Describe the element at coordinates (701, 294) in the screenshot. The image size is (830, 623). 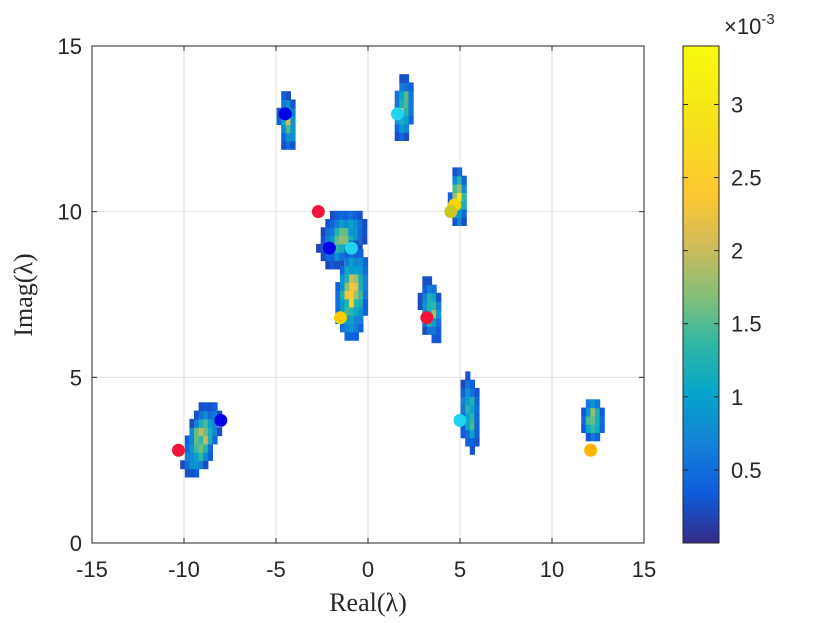
I see `colorbar` at that location.